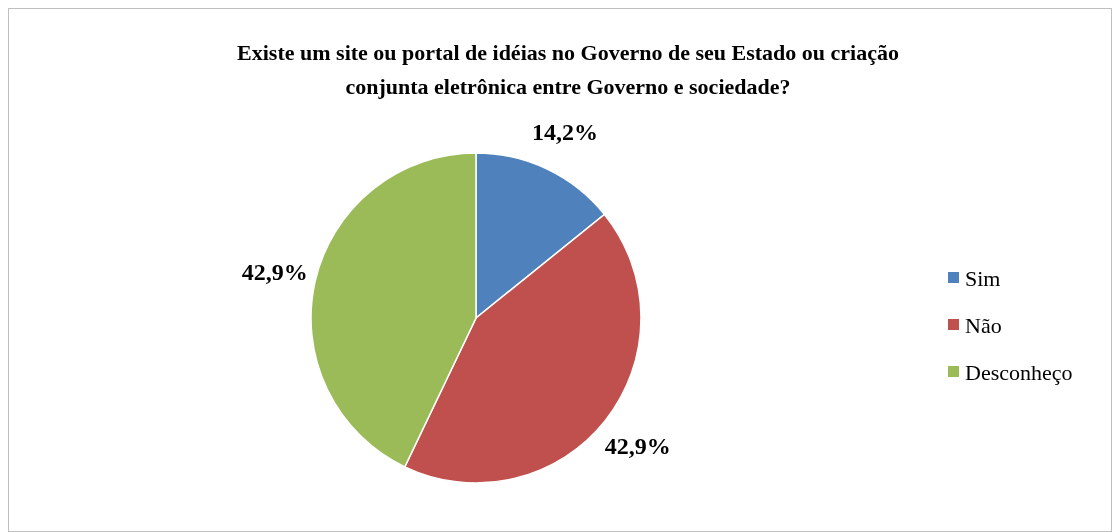  Describe the element at coordinates (983, 278) in the screenshot. I see `legend-label: Sim` at that location.